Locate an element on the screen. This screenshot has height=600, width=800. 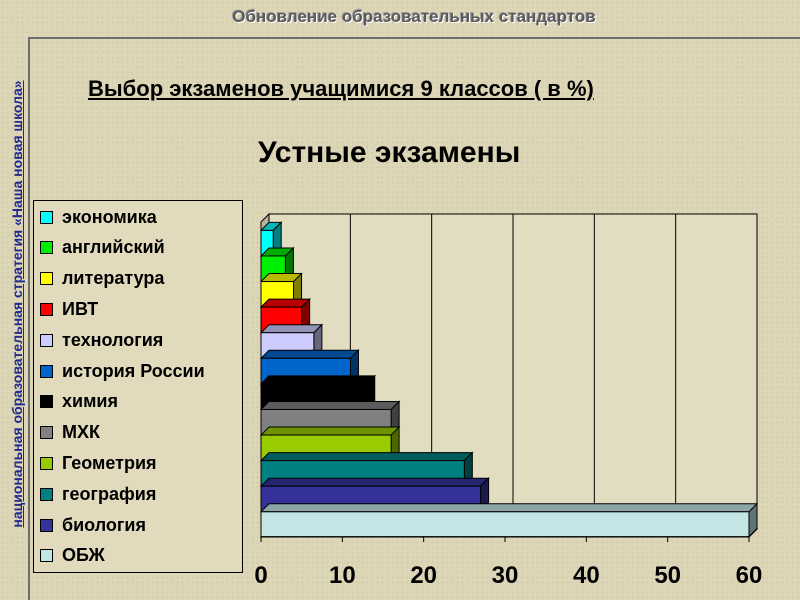
legend-item: английский is located at coordinates (102, 248).